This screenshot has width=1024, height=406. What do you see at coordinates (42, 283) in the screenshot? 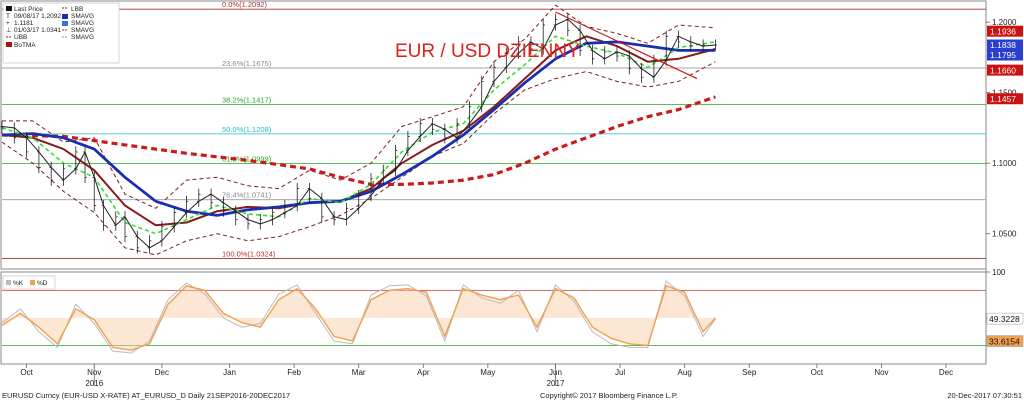
I see `osc-legend-d: %D` at bounding box center [42, 283].